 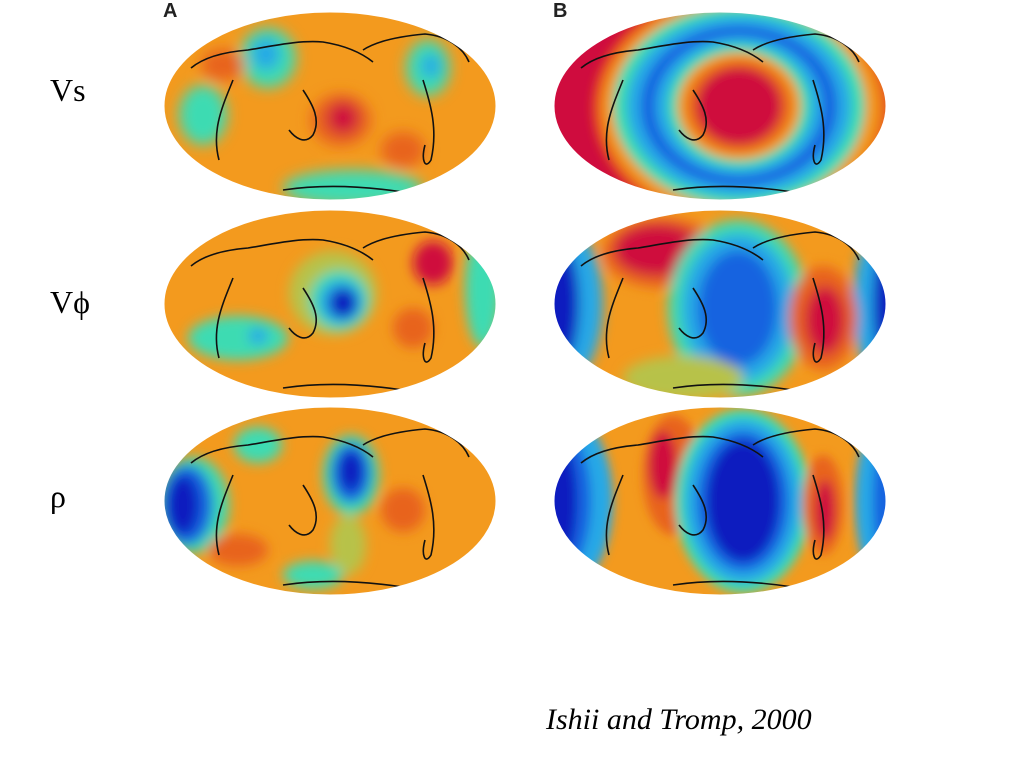 I want to click on citation: Ishii and Tromp, 2000, so click(x=679, y=719).